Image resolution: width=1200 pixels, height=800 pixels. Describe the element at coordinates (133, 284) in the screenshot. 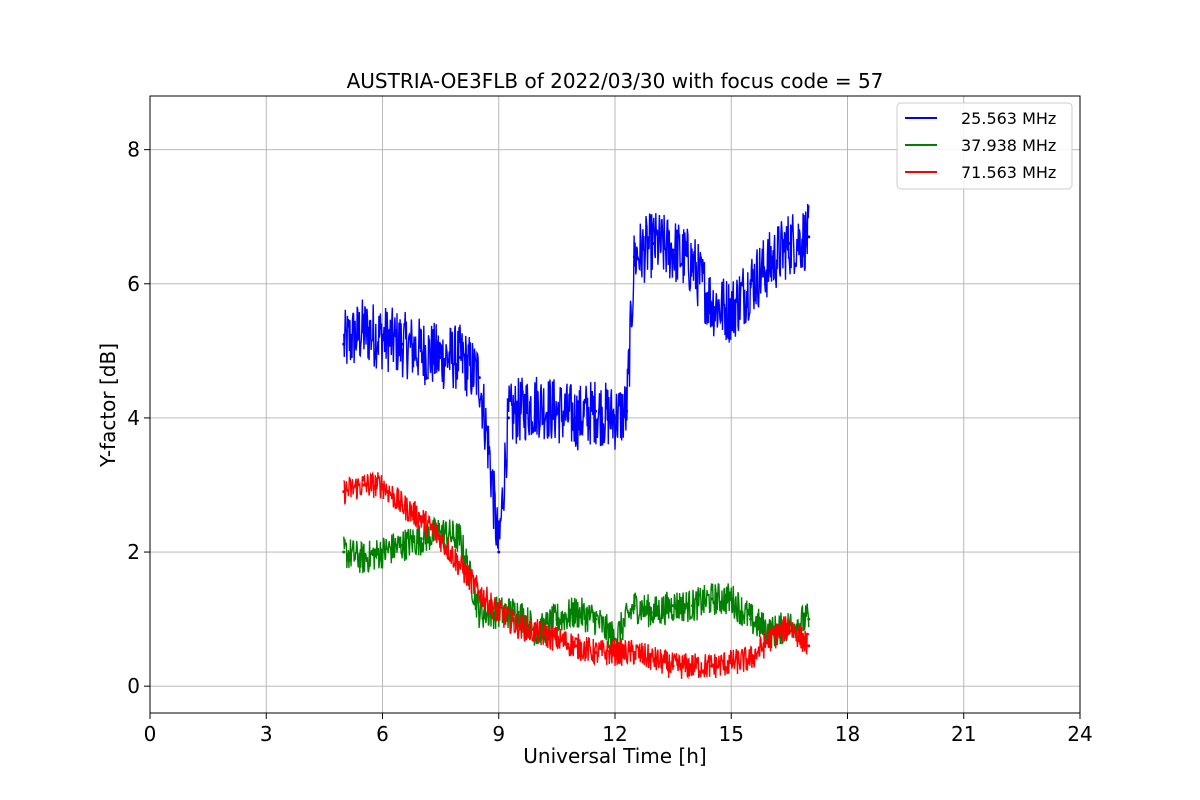

I see `y-tick-label: 6` at that location.